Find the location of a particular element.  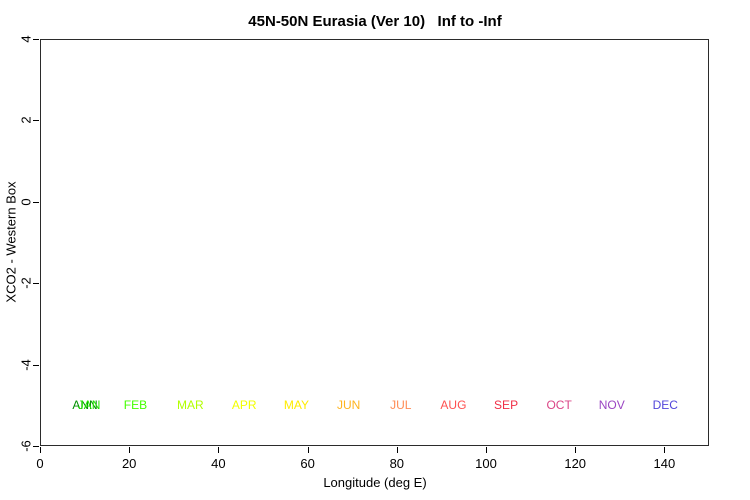

x-tick-label: 100 is located at coordinates (486, 463).